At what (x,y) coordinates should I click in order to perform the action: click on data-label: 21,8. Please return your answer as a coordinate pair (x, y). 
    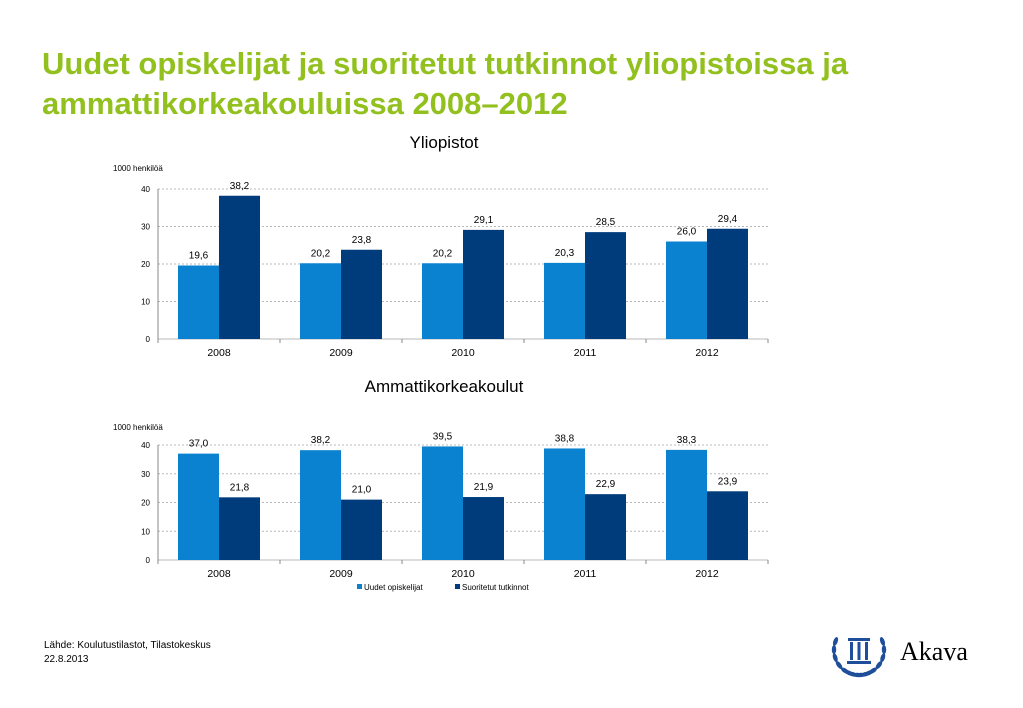
    Looking at the image, I should click on (240, 487).